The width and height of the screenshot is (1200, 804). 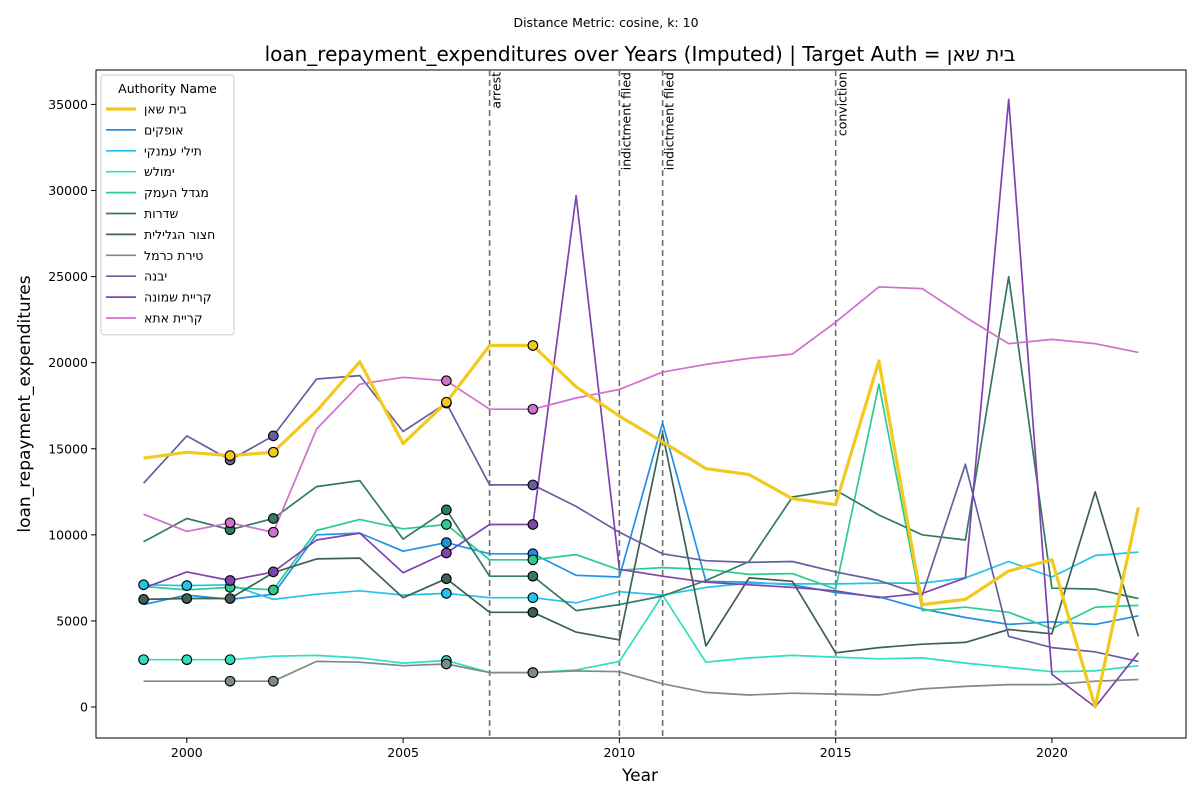 What do you see at coordinates (155, 276) in the screenshot?
I see `legend-entry: יבנה` at bounding box center [155, 276].